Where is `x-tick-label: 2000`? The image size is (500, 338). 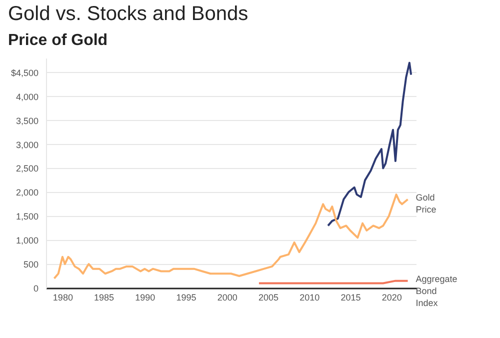
x-tick-label: 2000 is located at coordinates (227, 297).